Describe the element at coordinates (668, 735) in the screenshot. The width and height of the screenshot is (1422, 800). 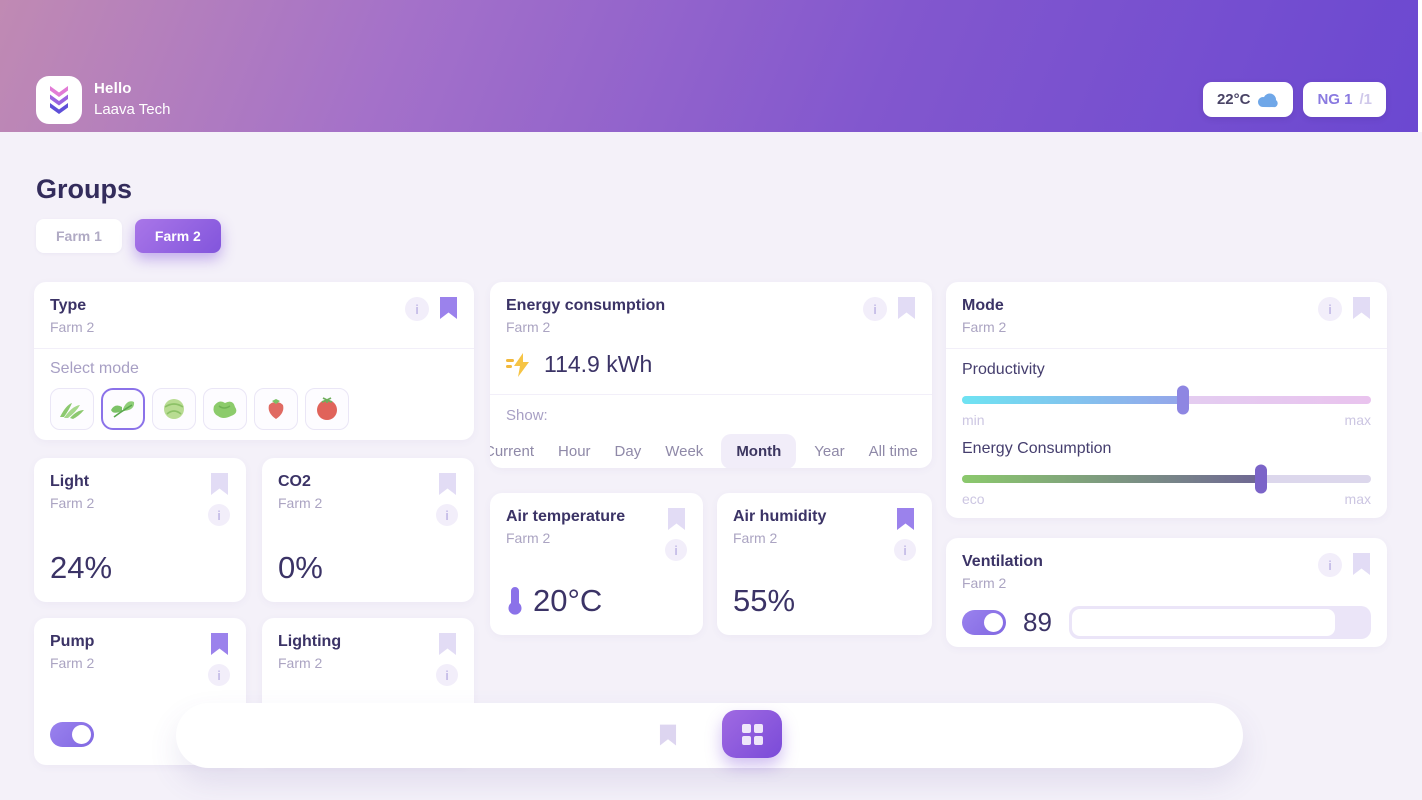
I see `dock-bookmark-icon` at that location.